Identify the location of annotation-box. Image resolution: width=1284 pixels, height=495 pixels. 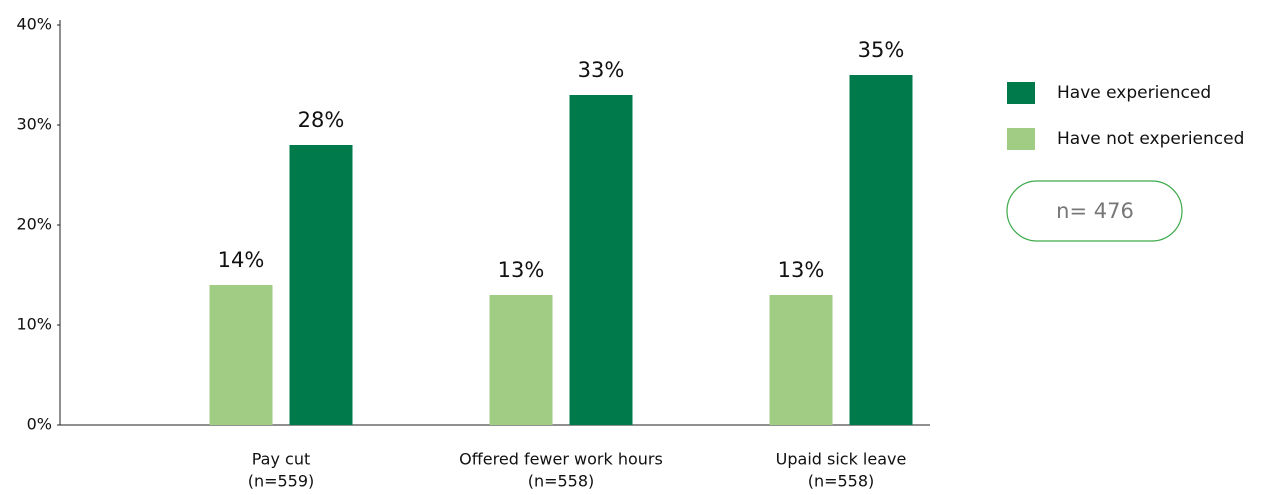
(1094, 211).